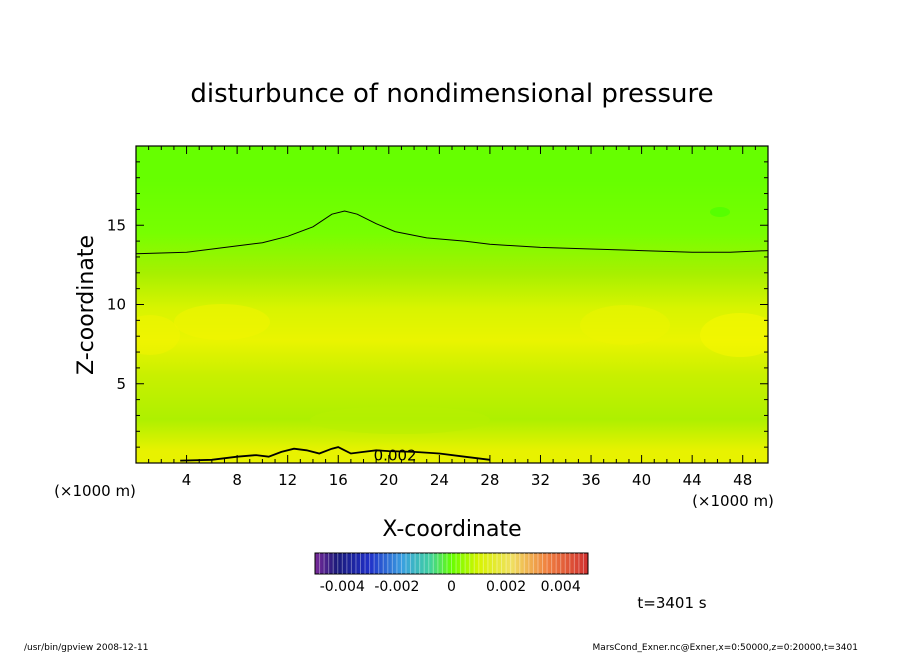 The height and width of the screenshot is (654, 904). Describe the element at coordinates (388, 480) in the screenshot. I see `x-tick-label: 20` at that location.